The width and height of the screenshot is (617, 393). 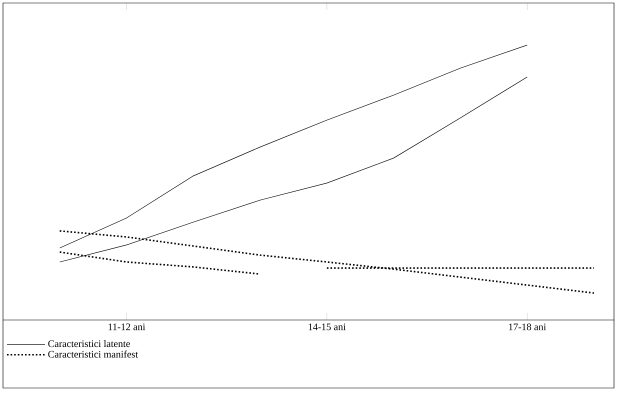 What do you see at coordinates (527, 327) in the screenshot?
I see `x-tick-label: 17-18 ani` at bounding box center [527, 327].